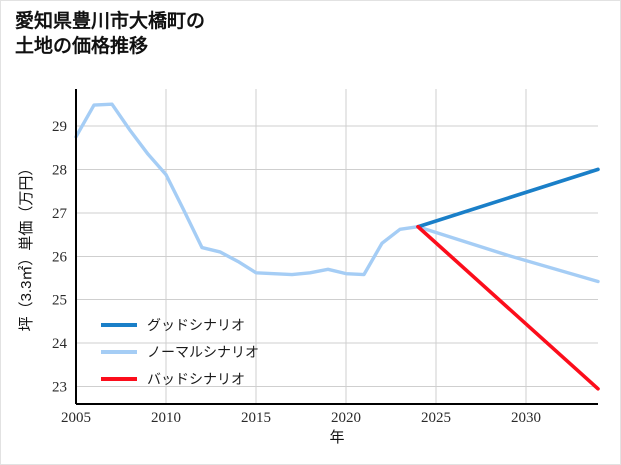 This screenshot has height=465, width=621. I want to click on x-tick-label: 2005, so click(76, 418).